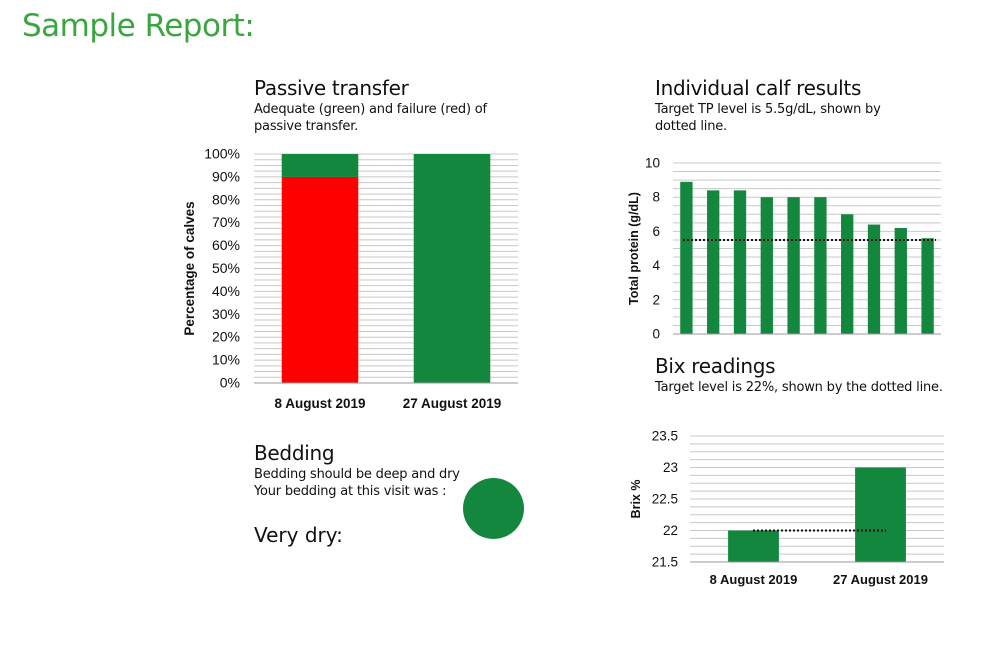 This screenshot has width=1000, height=649. Describe the element at coordinates (665, 499) in the screenshot. I see `y-tick-label: 22.5` at that location.